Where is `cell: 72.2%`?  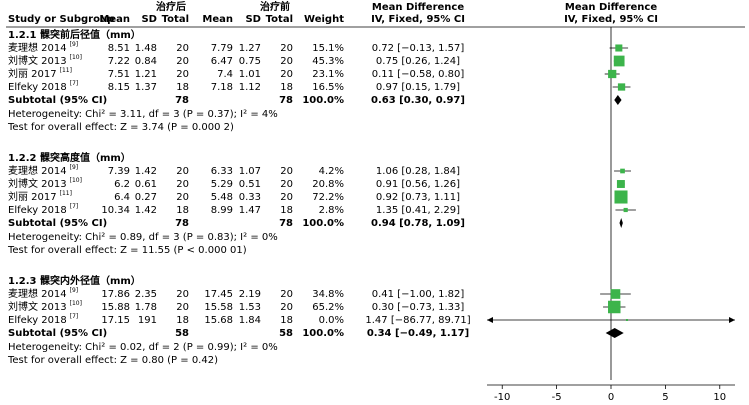 cell: 72.2% is located at coordinates (328, 197).